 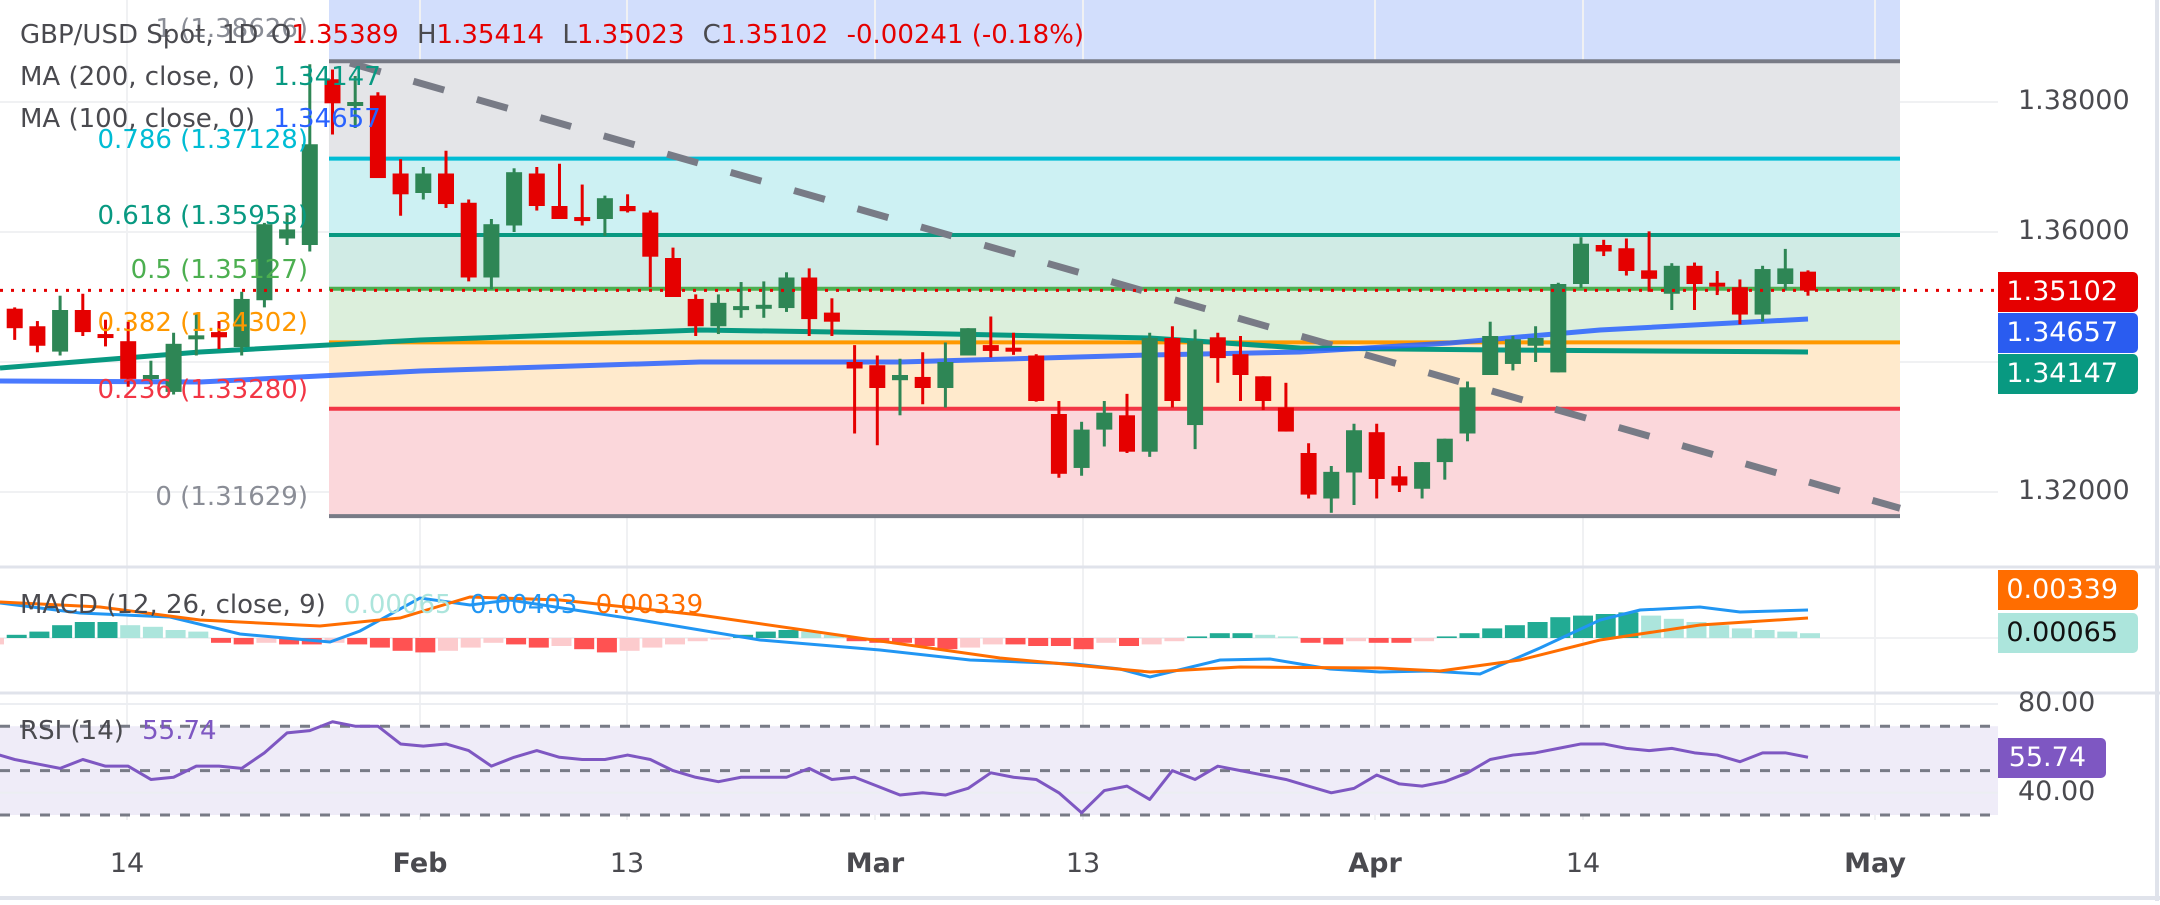 What do you see at coordinates (2074, 230) in the screenshot?
I see `price-tick-label: 1.36000` at bounding box center [2074, 230].